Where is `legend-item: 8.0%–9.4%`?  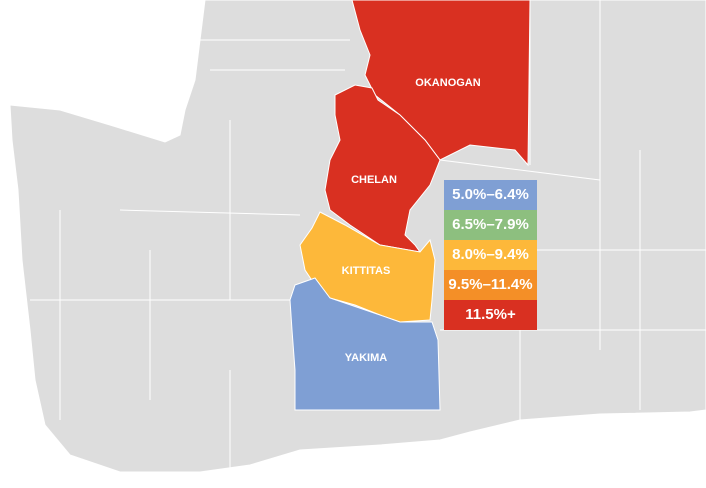
legend-item: 8.0%–9.4% is located at coordinates (490, 255).